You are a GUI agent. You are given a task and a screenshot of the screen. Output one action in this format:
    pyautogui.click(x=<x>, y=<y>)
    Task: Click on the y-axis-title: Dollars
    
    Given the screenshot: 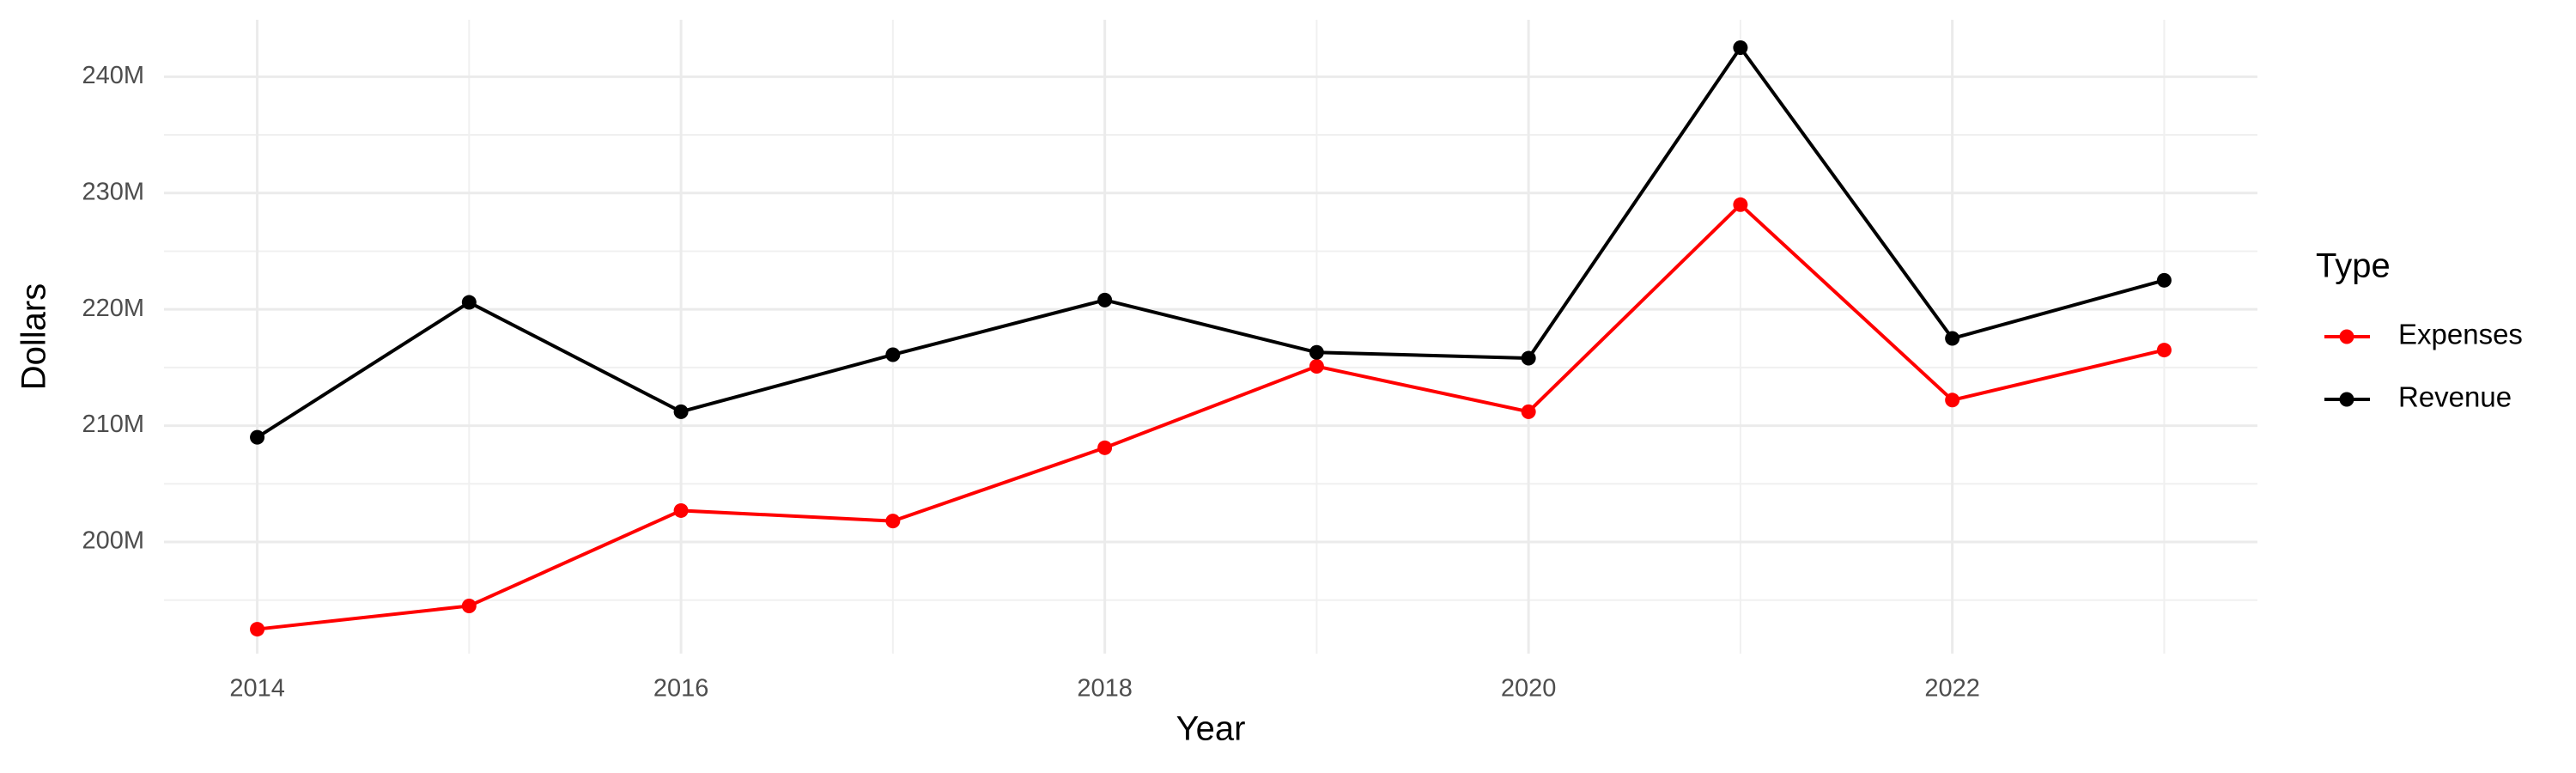 What is the action you would take?
    pyautogui.click(x=34, y=336)
    